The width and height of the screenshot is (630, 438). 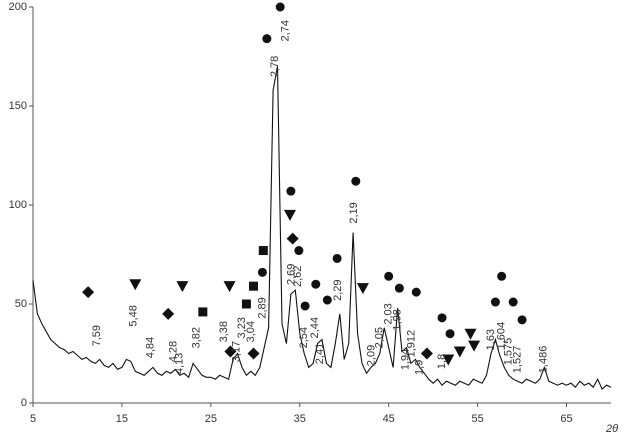 I want to click on peak-label: 1,527, so click(x=518, y=360).